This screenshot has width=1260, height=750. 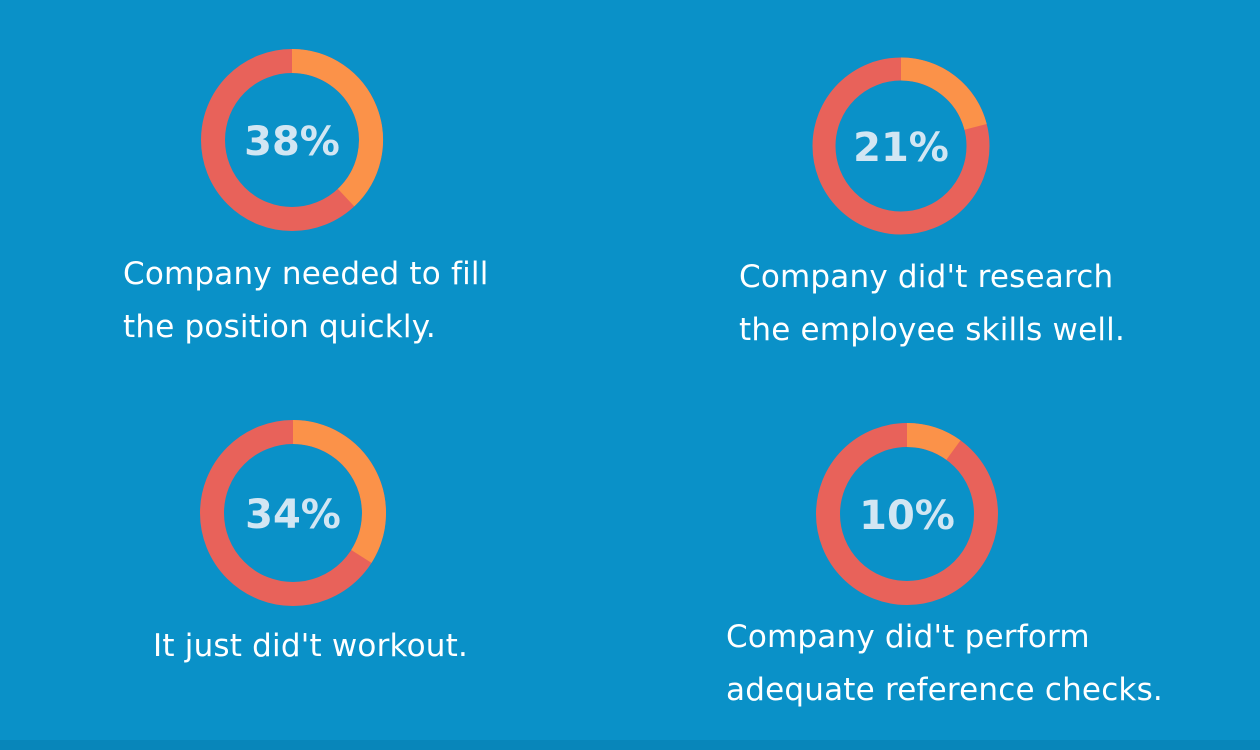 I want to click on donut-percent-label: 10%, so click(x=907, y=516).